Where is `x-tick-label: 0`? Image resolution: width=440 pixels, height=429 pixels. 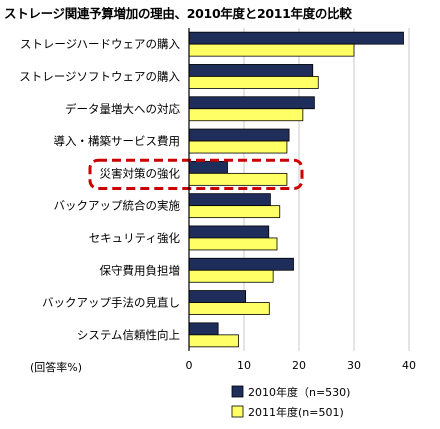
x-tick-label: 0 is located at coordinates (189, 365).